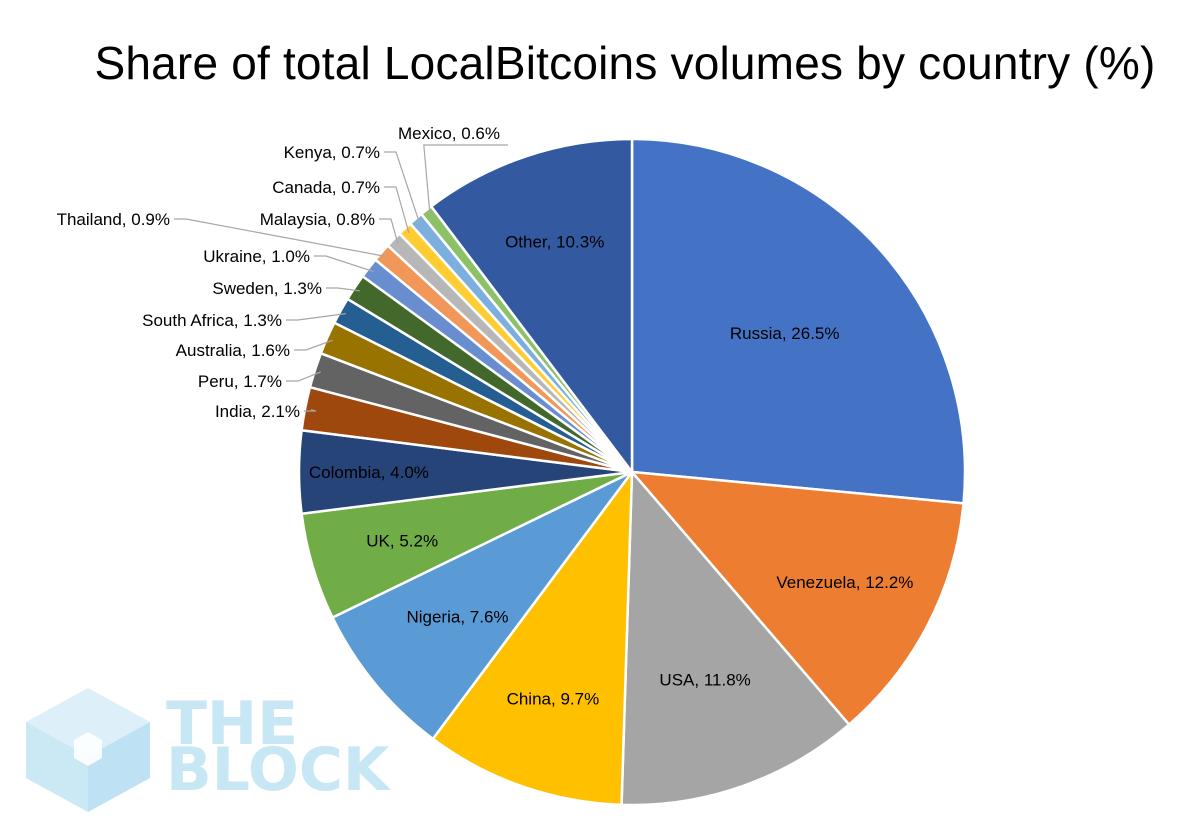  I want to click on label-usa: USA, 11.8%, so click(704, 679).